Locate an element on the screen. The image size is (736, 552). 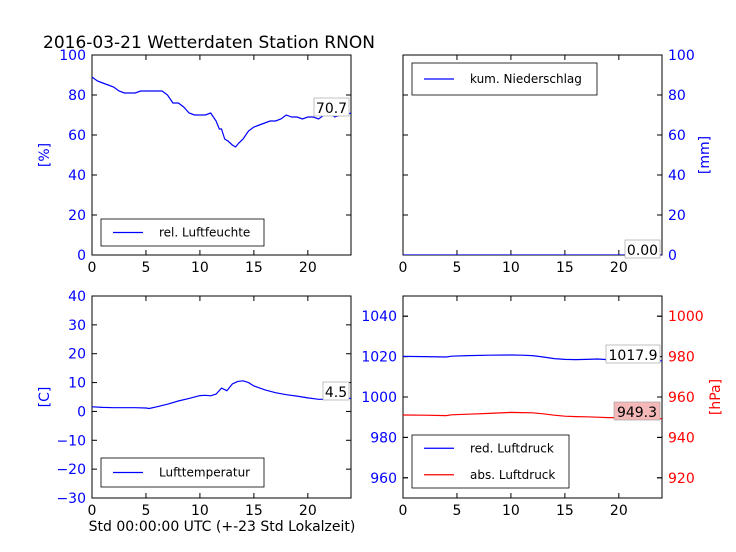
temperature-y-tick-label: −30 is located at coordinates (71, 499).